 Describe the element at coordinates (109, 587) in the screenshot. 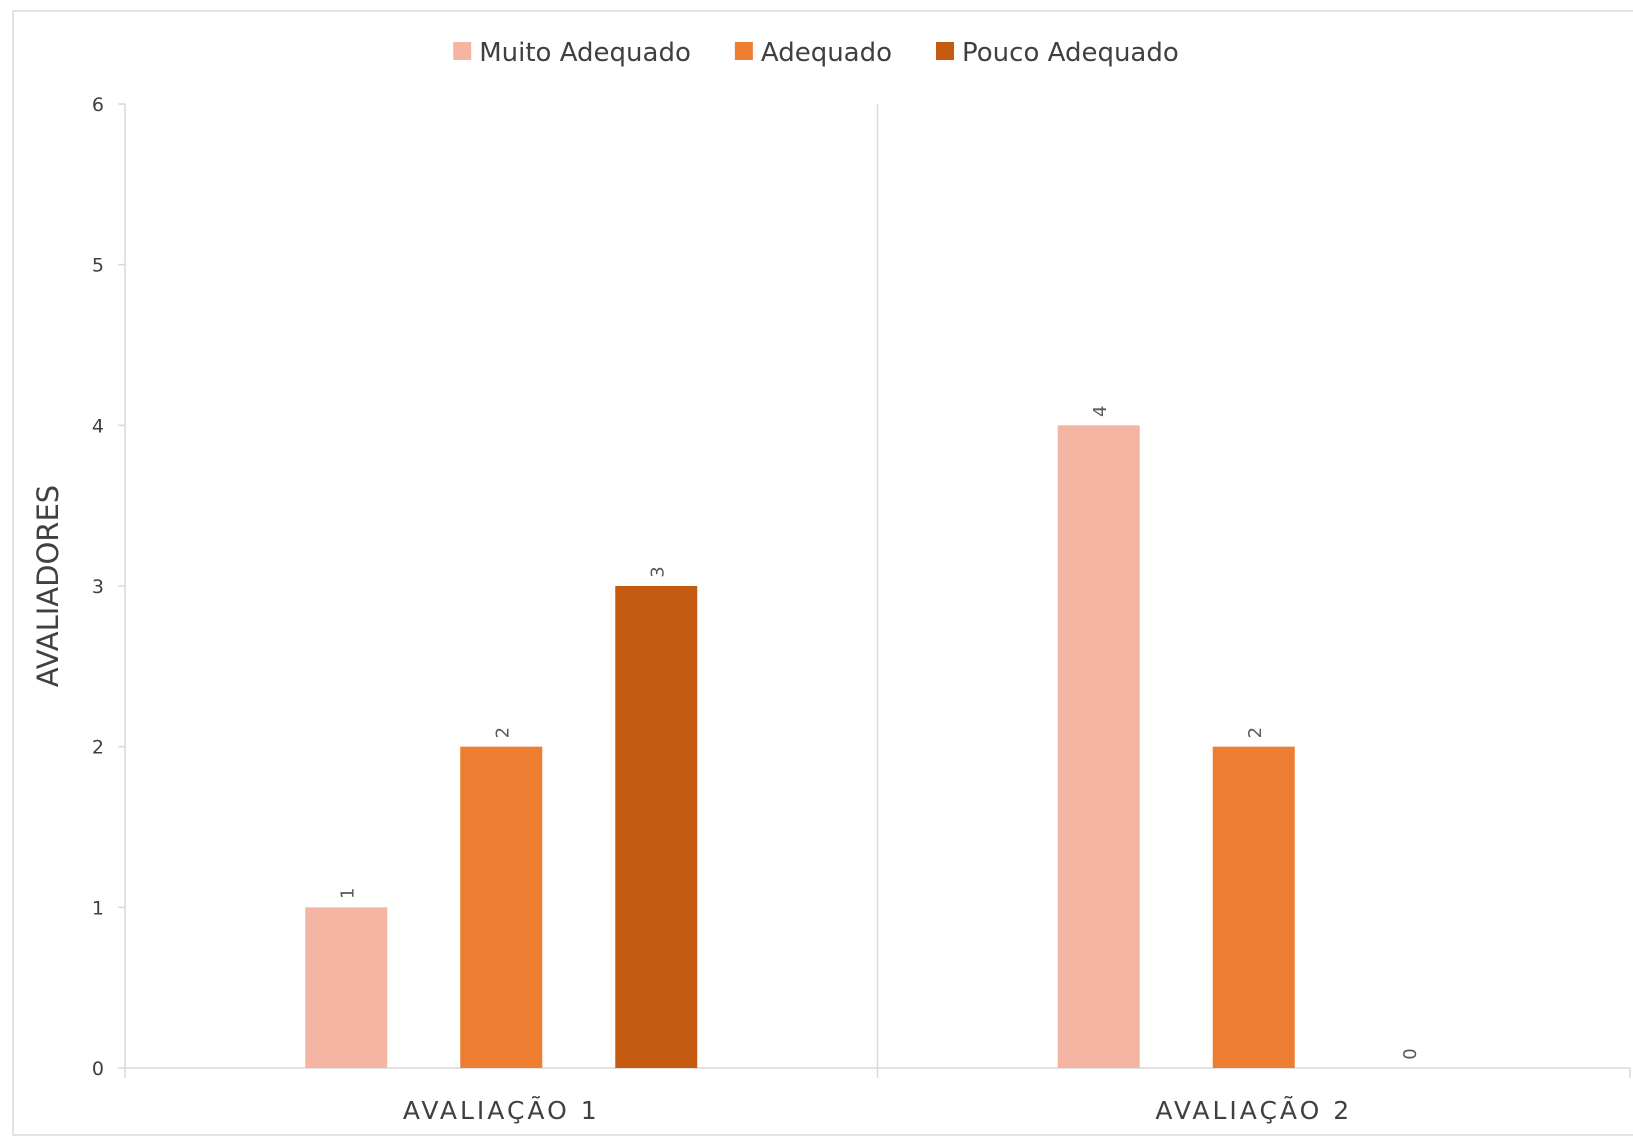

I see `y-axis: 0 1 2 3 4 5 6` at that location.